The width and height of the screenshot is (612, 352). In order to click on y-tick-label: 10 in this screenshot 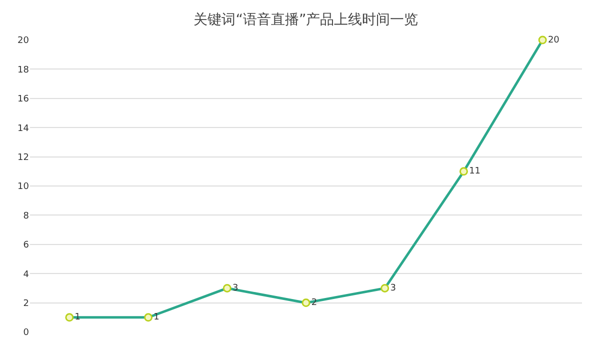, I will do `click(24, 187)`.